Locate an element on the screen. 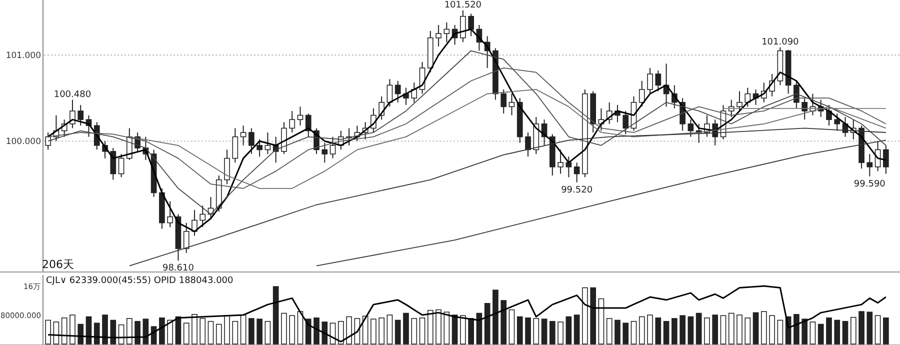 This screenshot has height=345, width=900. y-tick-label: 101.000 is located at coordinates (23, 56).